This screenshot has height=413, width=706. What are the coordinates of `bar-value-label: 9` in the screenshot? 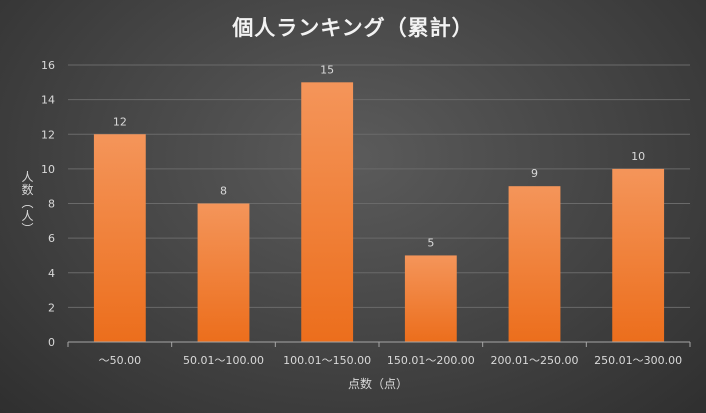 It's located at (534, 173).